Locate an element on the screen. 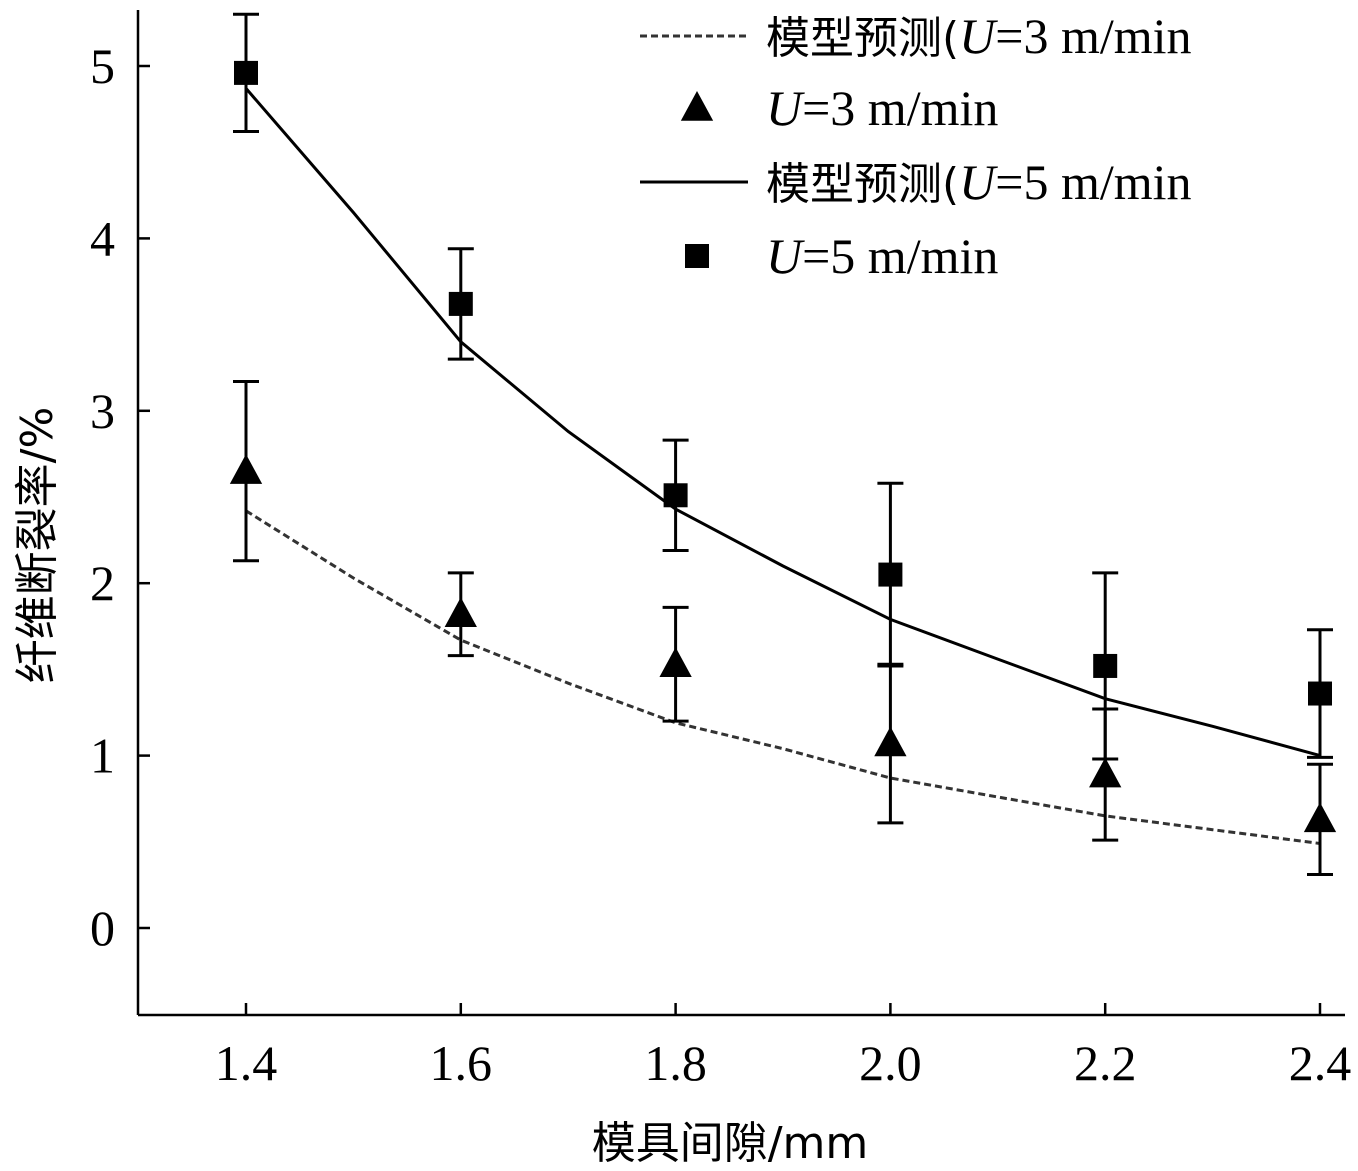 This screenshot has height=1171, width=1358. y-tick-label: 0 is located at coordinates (102, 928).